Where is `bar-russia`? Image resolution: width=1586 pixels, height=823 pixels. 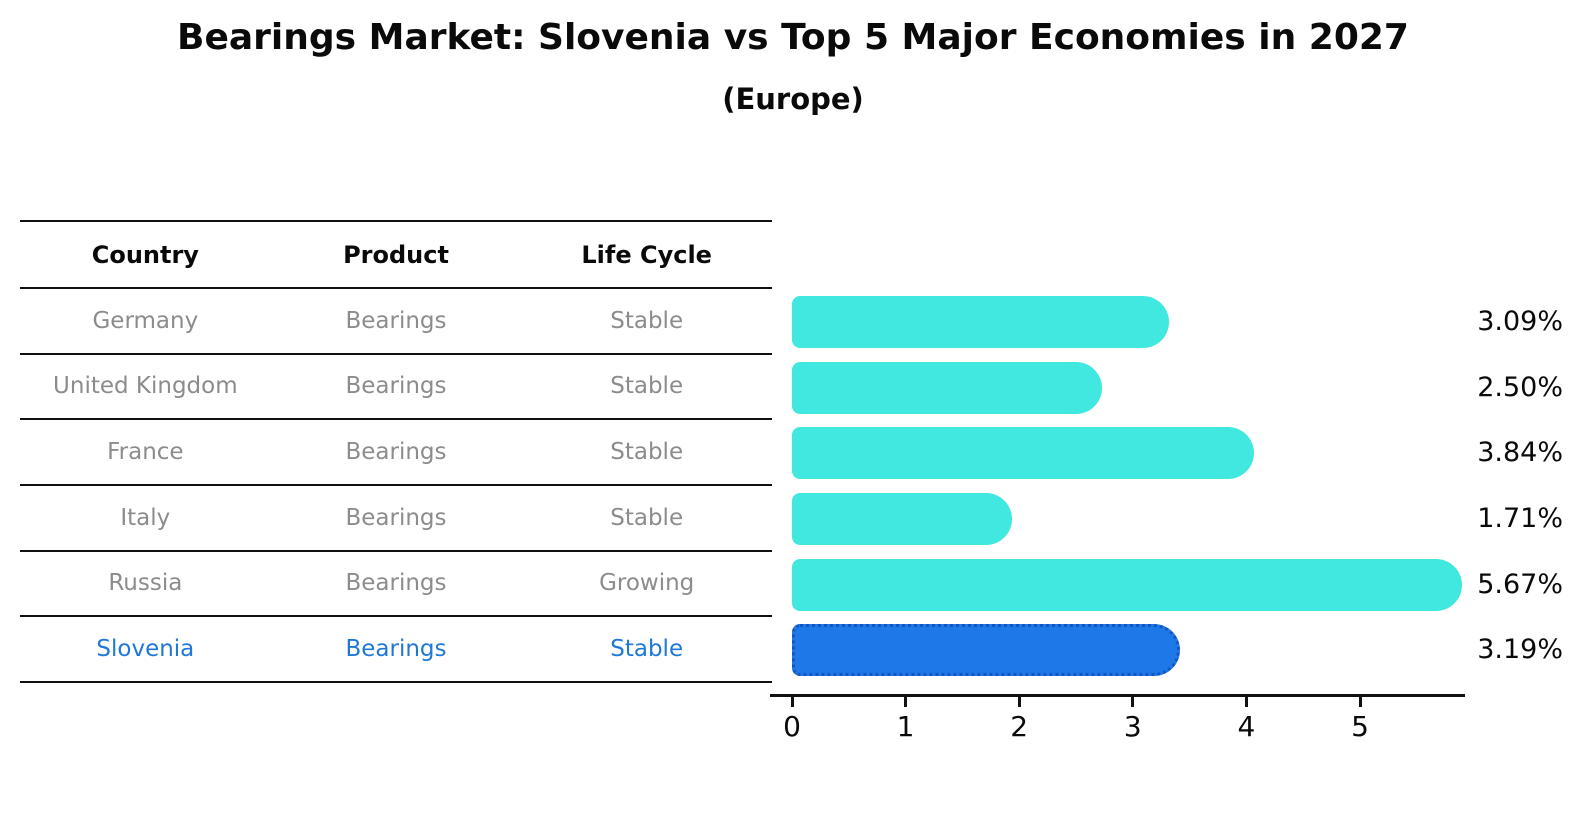 bar-russia is located at coordinates (1127, 584).